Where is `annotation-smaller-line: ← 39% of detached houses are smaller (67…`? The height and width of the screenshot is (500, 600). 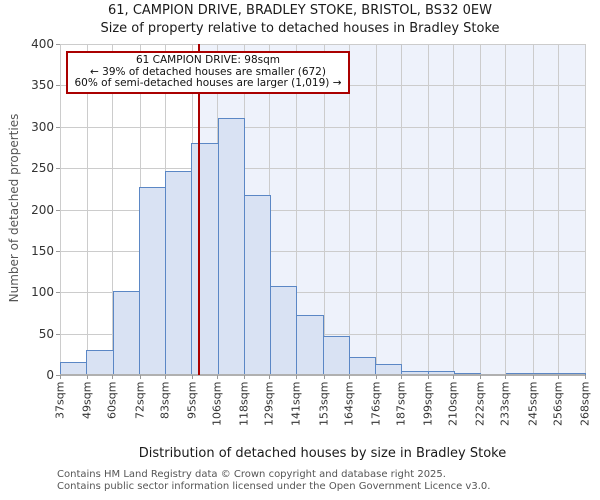 annotation-smaller-line: ← 39% of detached houses are smaller (67… is located at coordinates (208, 71).